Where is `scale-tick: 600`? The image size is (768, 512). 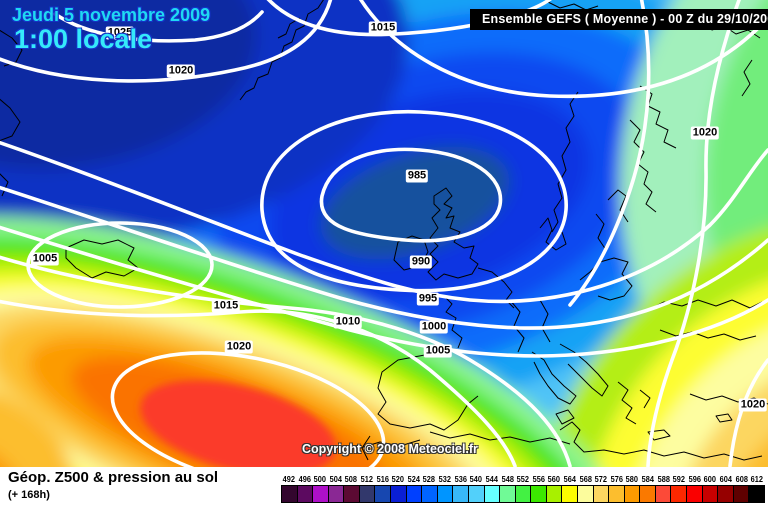
scale-tick: 600 is located at coordinates (710, 479).